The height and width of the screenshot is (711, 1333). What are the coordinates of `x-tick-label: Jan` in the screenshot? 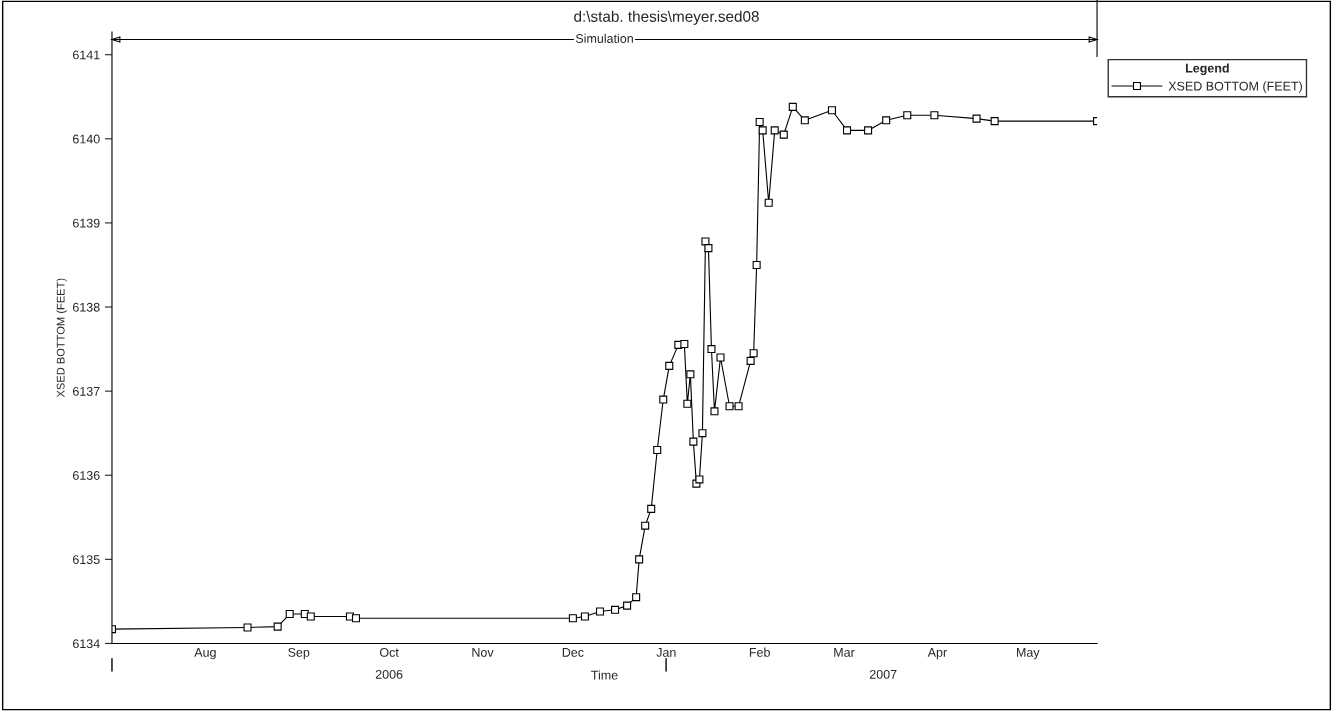 It's located at (666, 652).